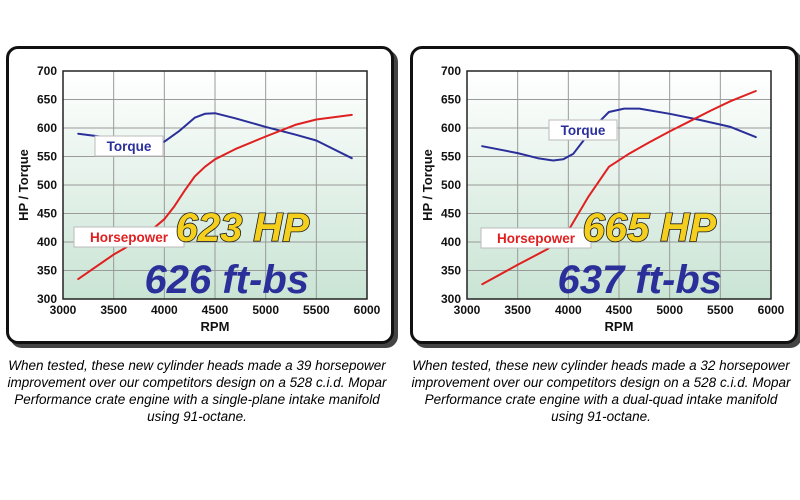 The image size is (800, 500). What do you see at coordinates (650, 228) in the screenshot?
I see `hp-annotation: 665 HP` at bounding box center [650, 228].